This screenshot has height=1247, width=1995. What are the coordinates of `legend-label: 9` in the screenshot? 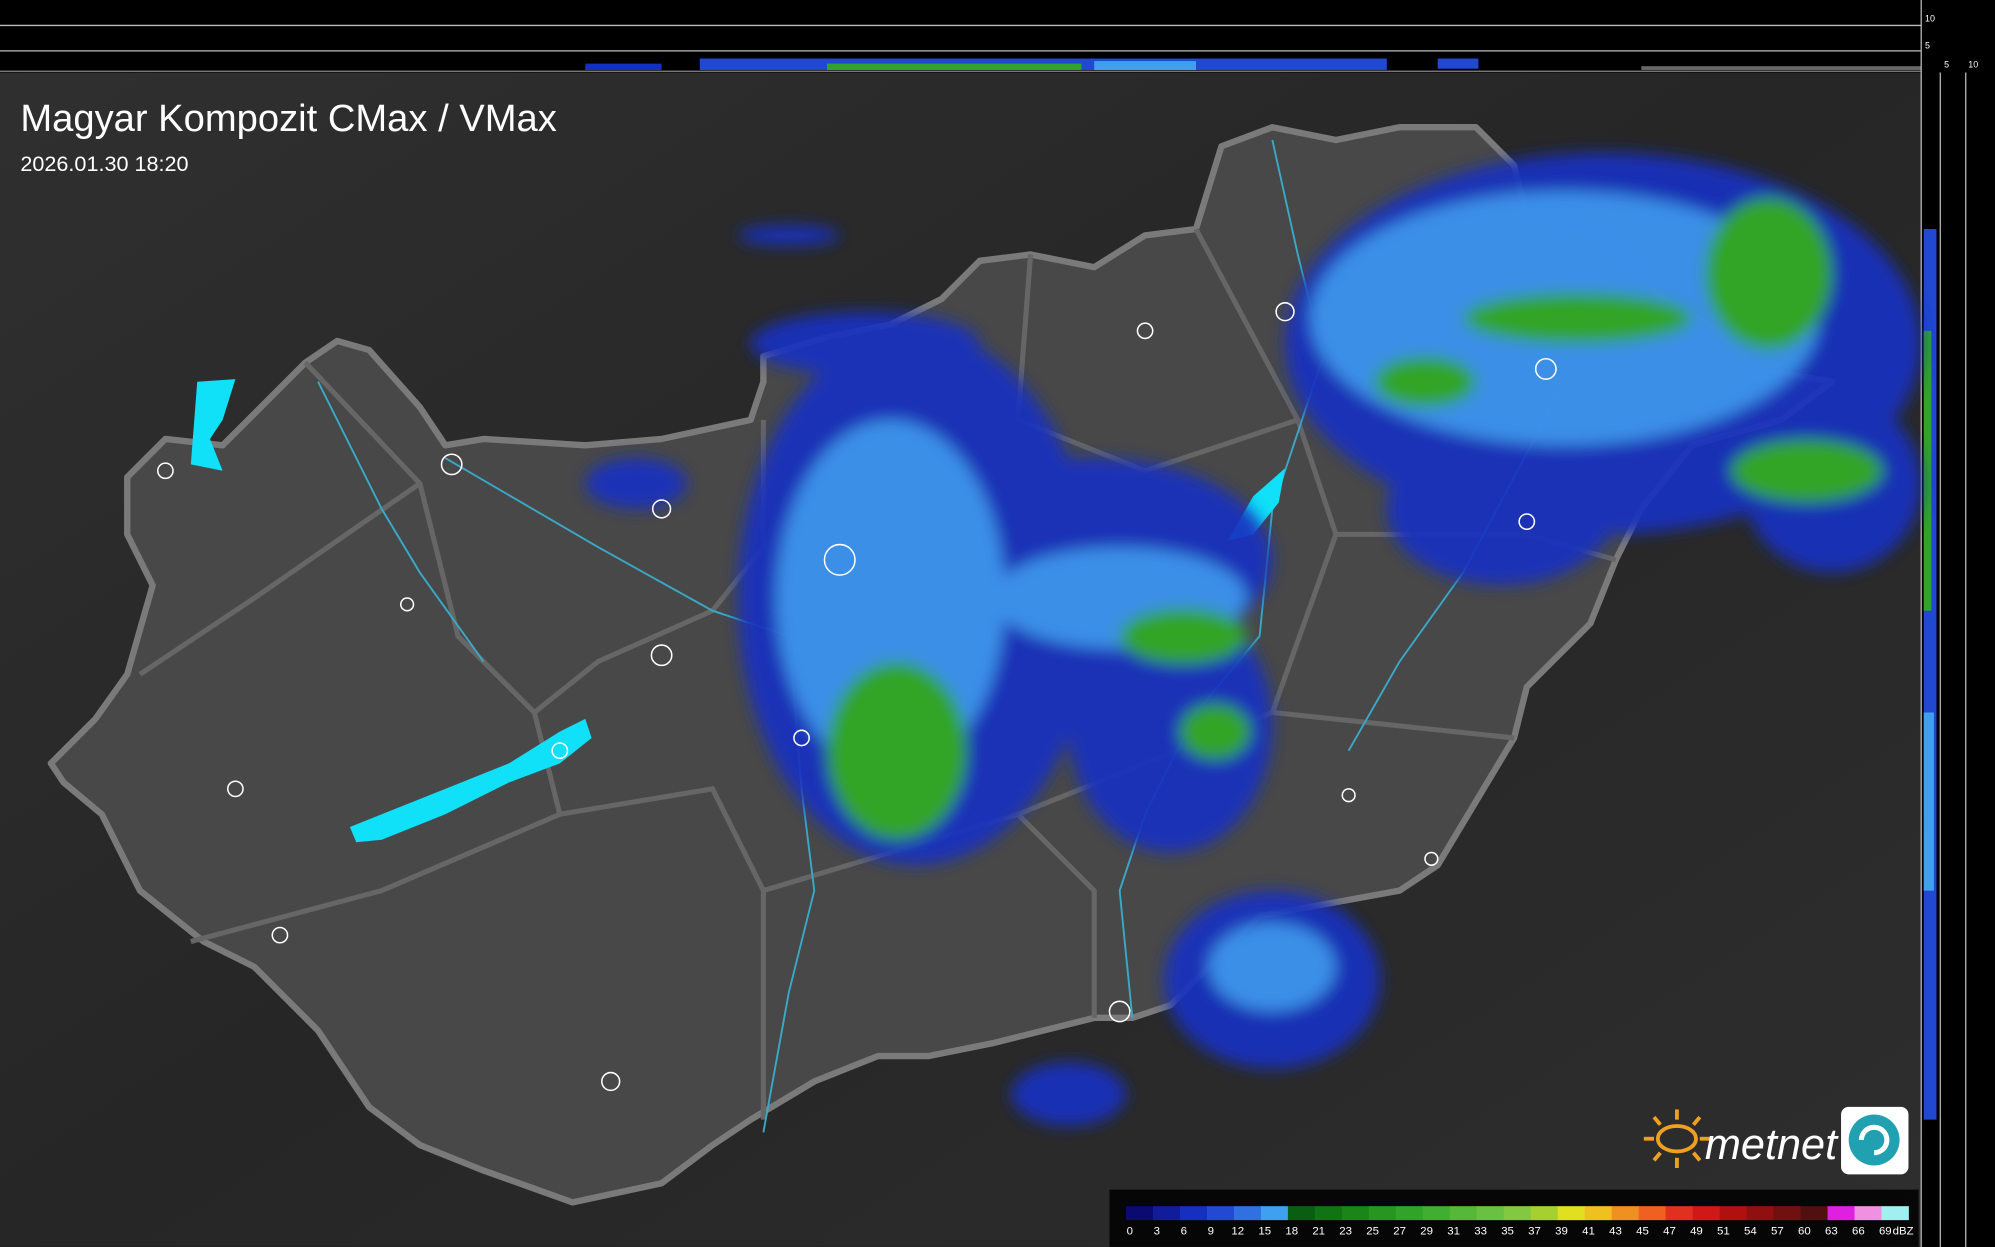 It's located at (1211, 1232).